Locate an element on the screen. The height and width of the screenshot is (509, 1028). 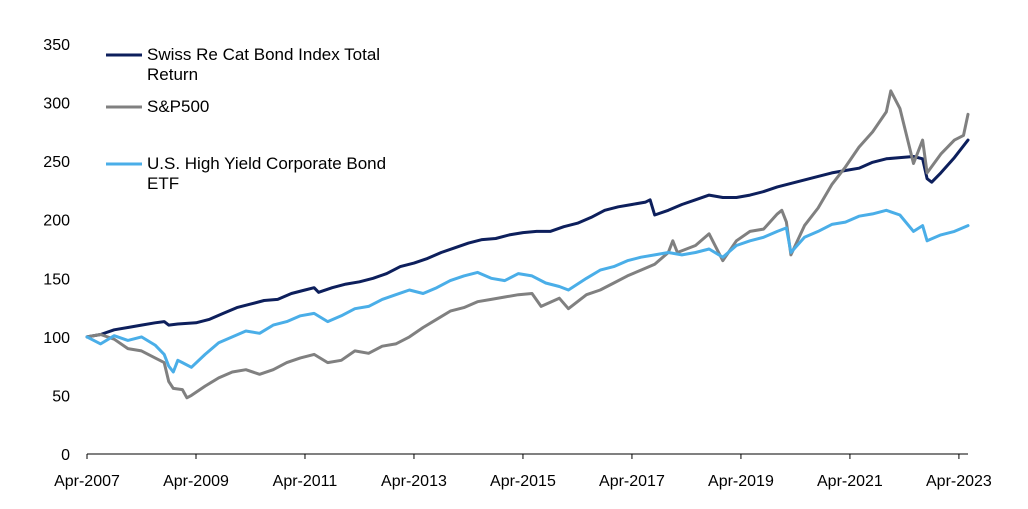
y-tick-label: 200 is located at coordinates (56, 221).